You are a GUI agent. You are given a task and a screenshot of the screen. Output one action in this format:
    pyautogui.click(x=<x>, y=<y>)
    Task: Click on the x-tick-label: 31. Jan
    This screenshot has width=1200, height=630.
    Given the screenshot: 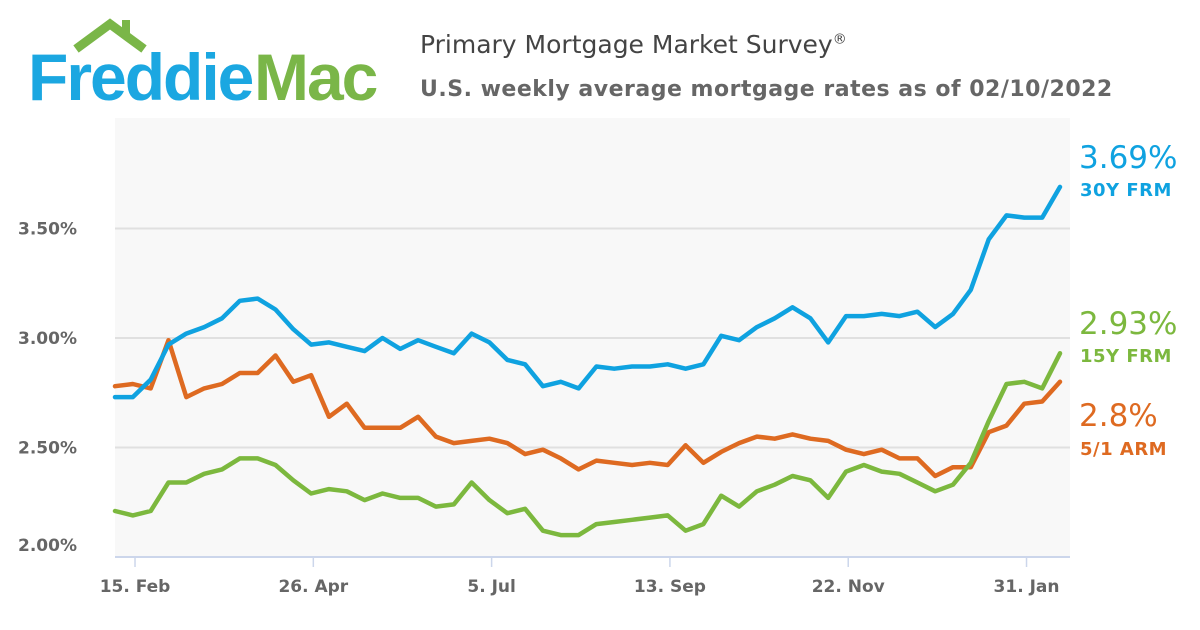 What is the action you would take?
    pyautogui.click(x=1027, y=587)
    